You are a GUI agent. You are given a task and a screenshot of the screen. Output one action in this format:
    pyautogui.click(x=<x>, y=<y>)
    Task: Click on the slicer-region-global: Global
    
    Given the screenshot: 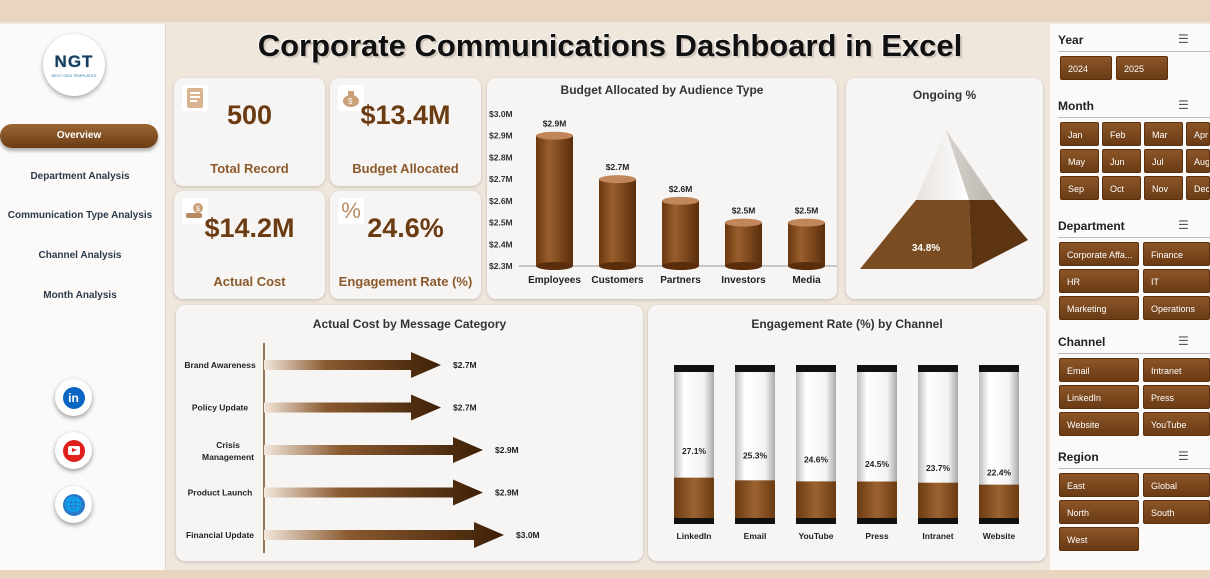 What is the action you would take?
    pyautogui.click(x=1176, y=485)
    